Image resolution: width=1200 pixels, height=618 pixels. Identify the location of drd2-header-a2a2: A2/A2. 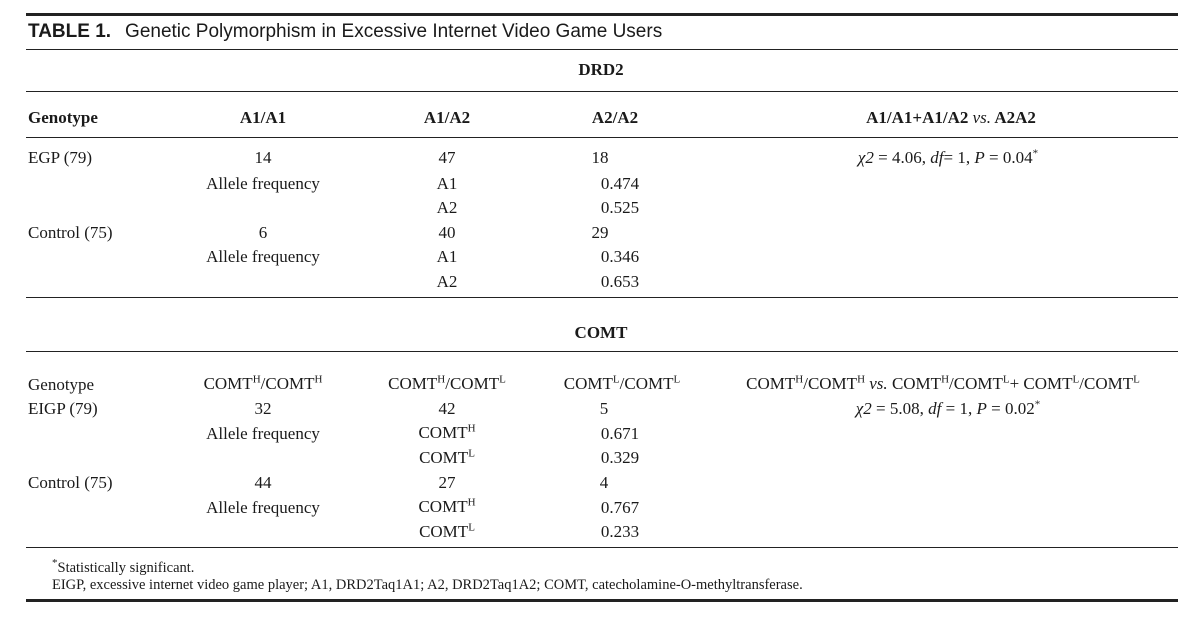
(615, 117).